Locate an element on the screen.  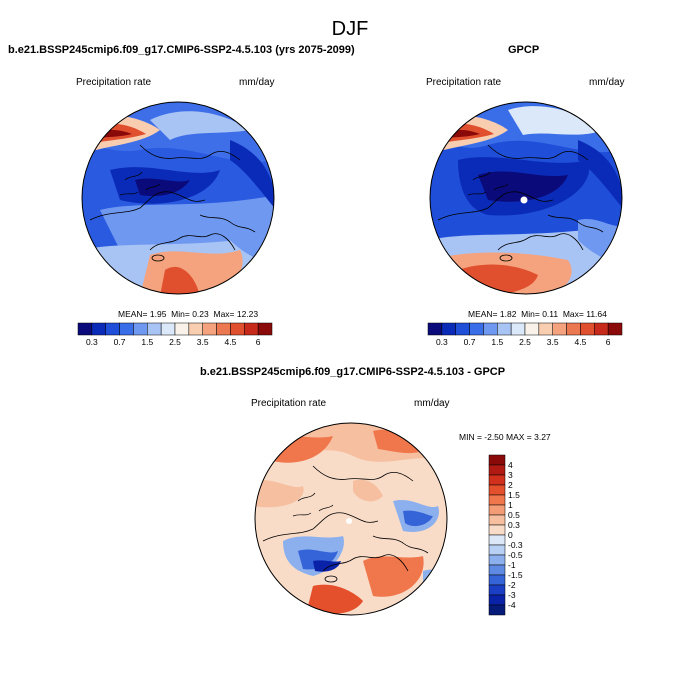
diff-colorbar-tick-label: -1.5 is located at coordinates (515, 575).